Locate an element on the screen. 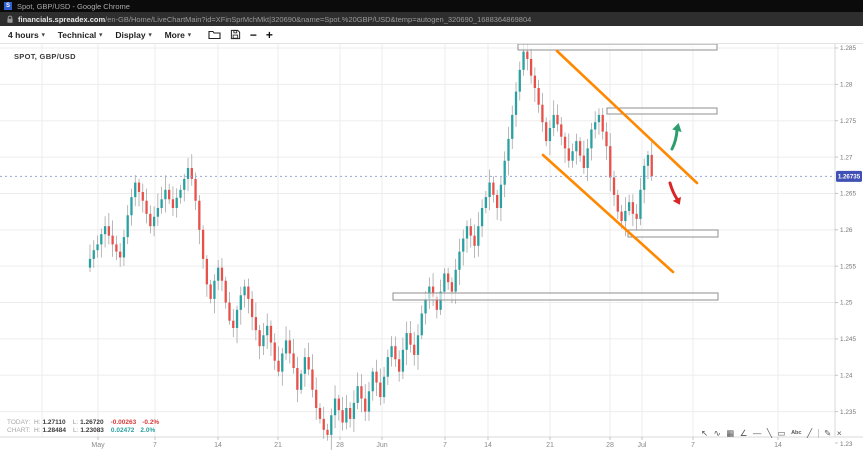 The image size is (863, 454). zoom-in-button: + is located at coordinates (269, 34).